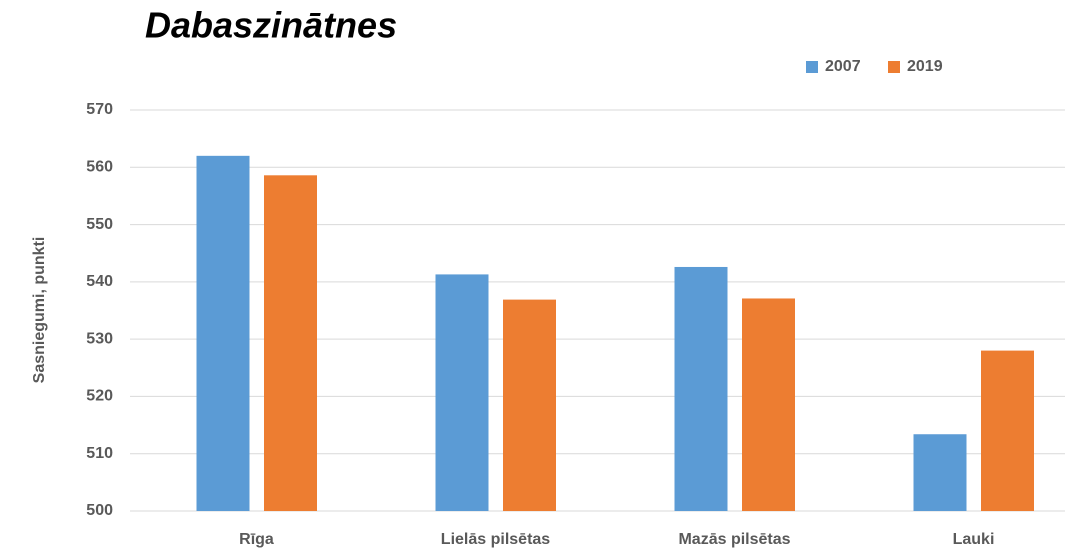 The image size is (1082, 552). Describe the element at coordinates (99, 510) in the screenshot. I see `y-tick-label: 500` at that location.